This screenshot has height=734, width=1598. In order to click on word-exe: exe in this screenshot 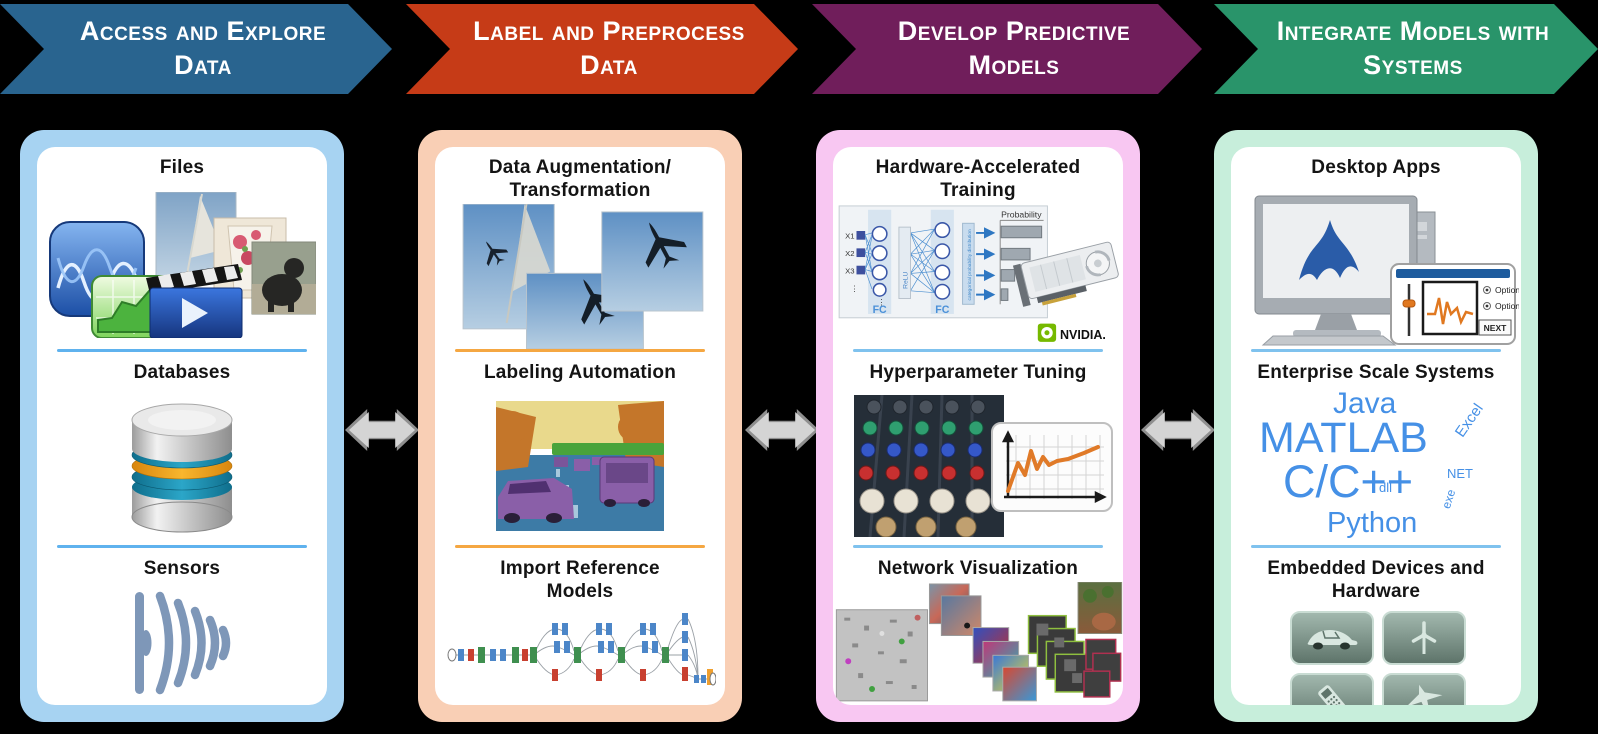, I will do `click(1449, 498)`.